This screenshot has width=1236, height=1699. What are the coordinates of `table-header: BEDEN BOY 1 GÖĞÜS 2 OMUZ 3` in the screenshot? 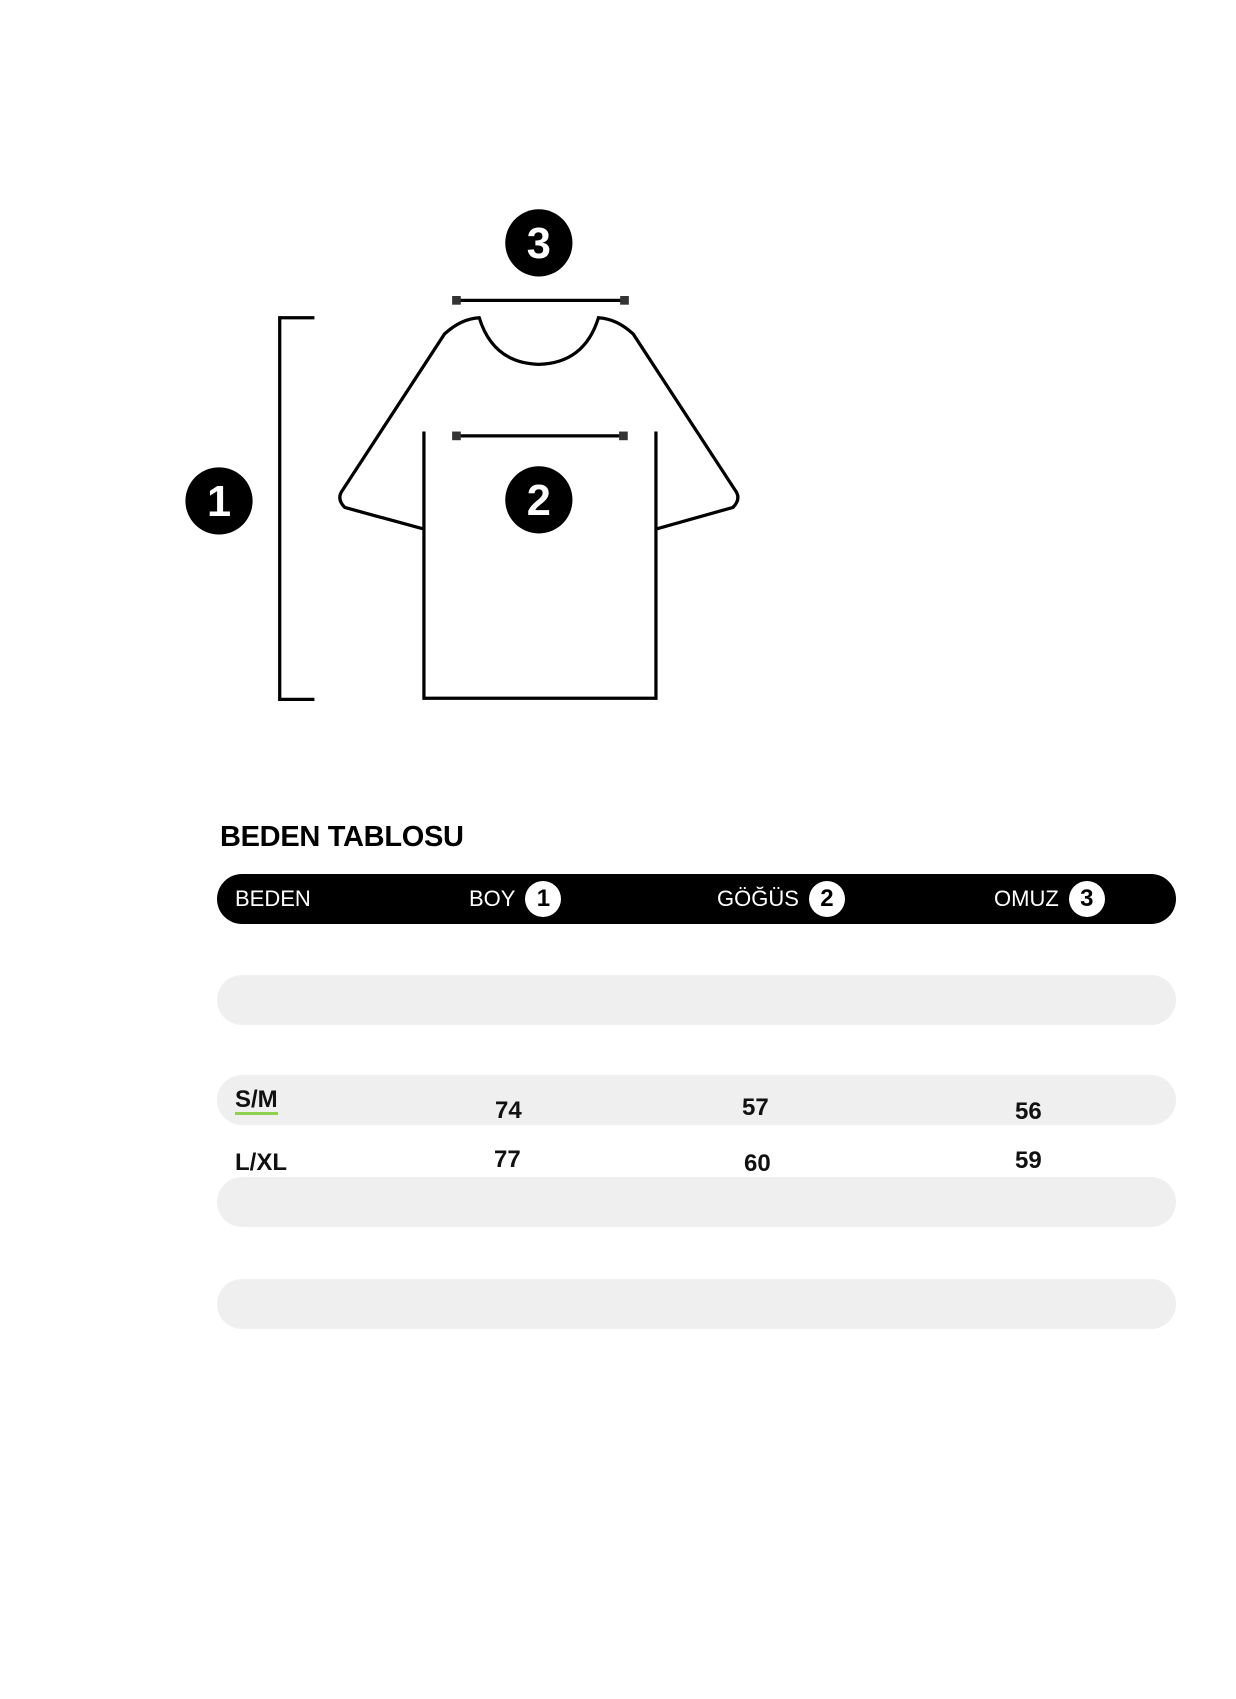 It's located at (696, 899).